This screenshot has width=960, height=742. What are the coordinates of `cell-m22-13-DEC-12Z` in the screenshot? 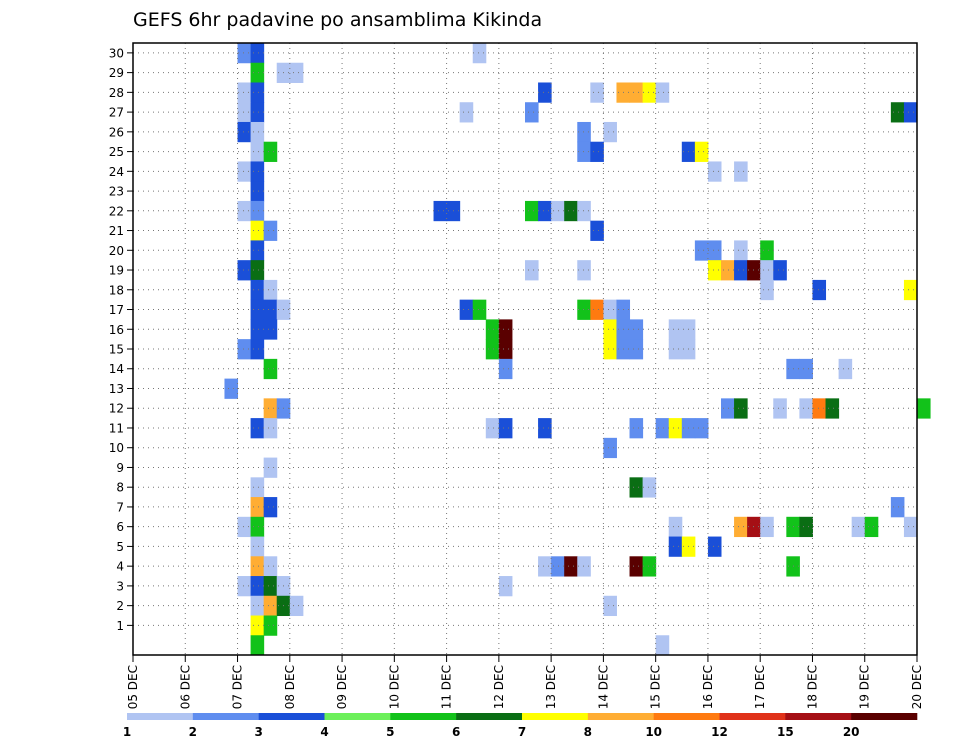 It's located at (584, 211).